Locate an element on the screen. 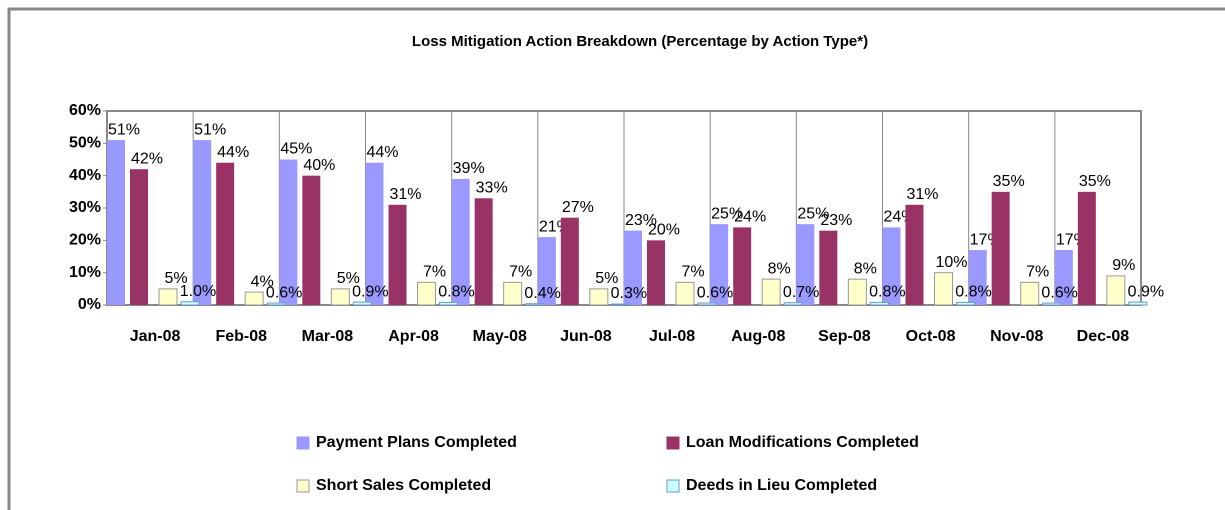 The image size is (1225, 510). data-label: 27% is located at coordinates (578, 207).